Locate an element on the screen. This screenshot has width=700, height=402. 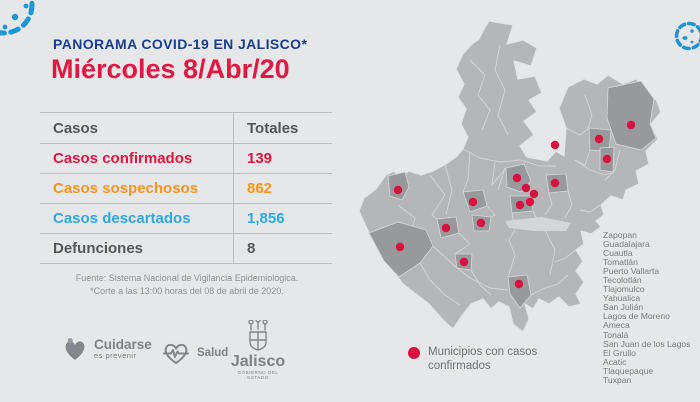
cases-table-row: Casos descartados 1,856 is located at coordinates (186, 218).